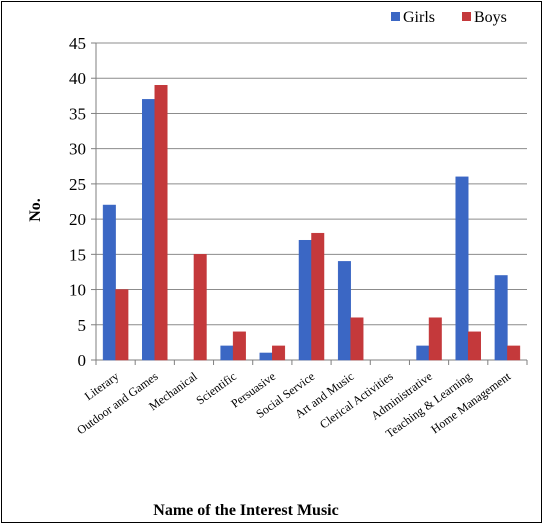 The image size is (546, 526). What do you see at coordinates (77, 184) in the screenshot?
I see `y-tick-label: 25` at bounding box center [77, 184].